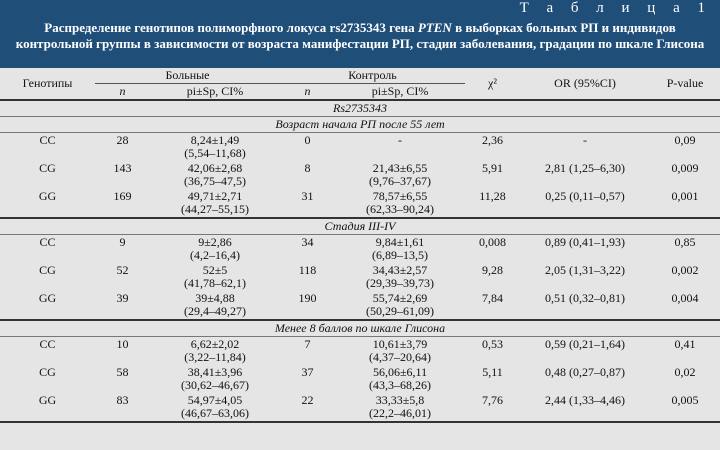  I want to click on cell-pvalue: 0,41, so click(685, 344).